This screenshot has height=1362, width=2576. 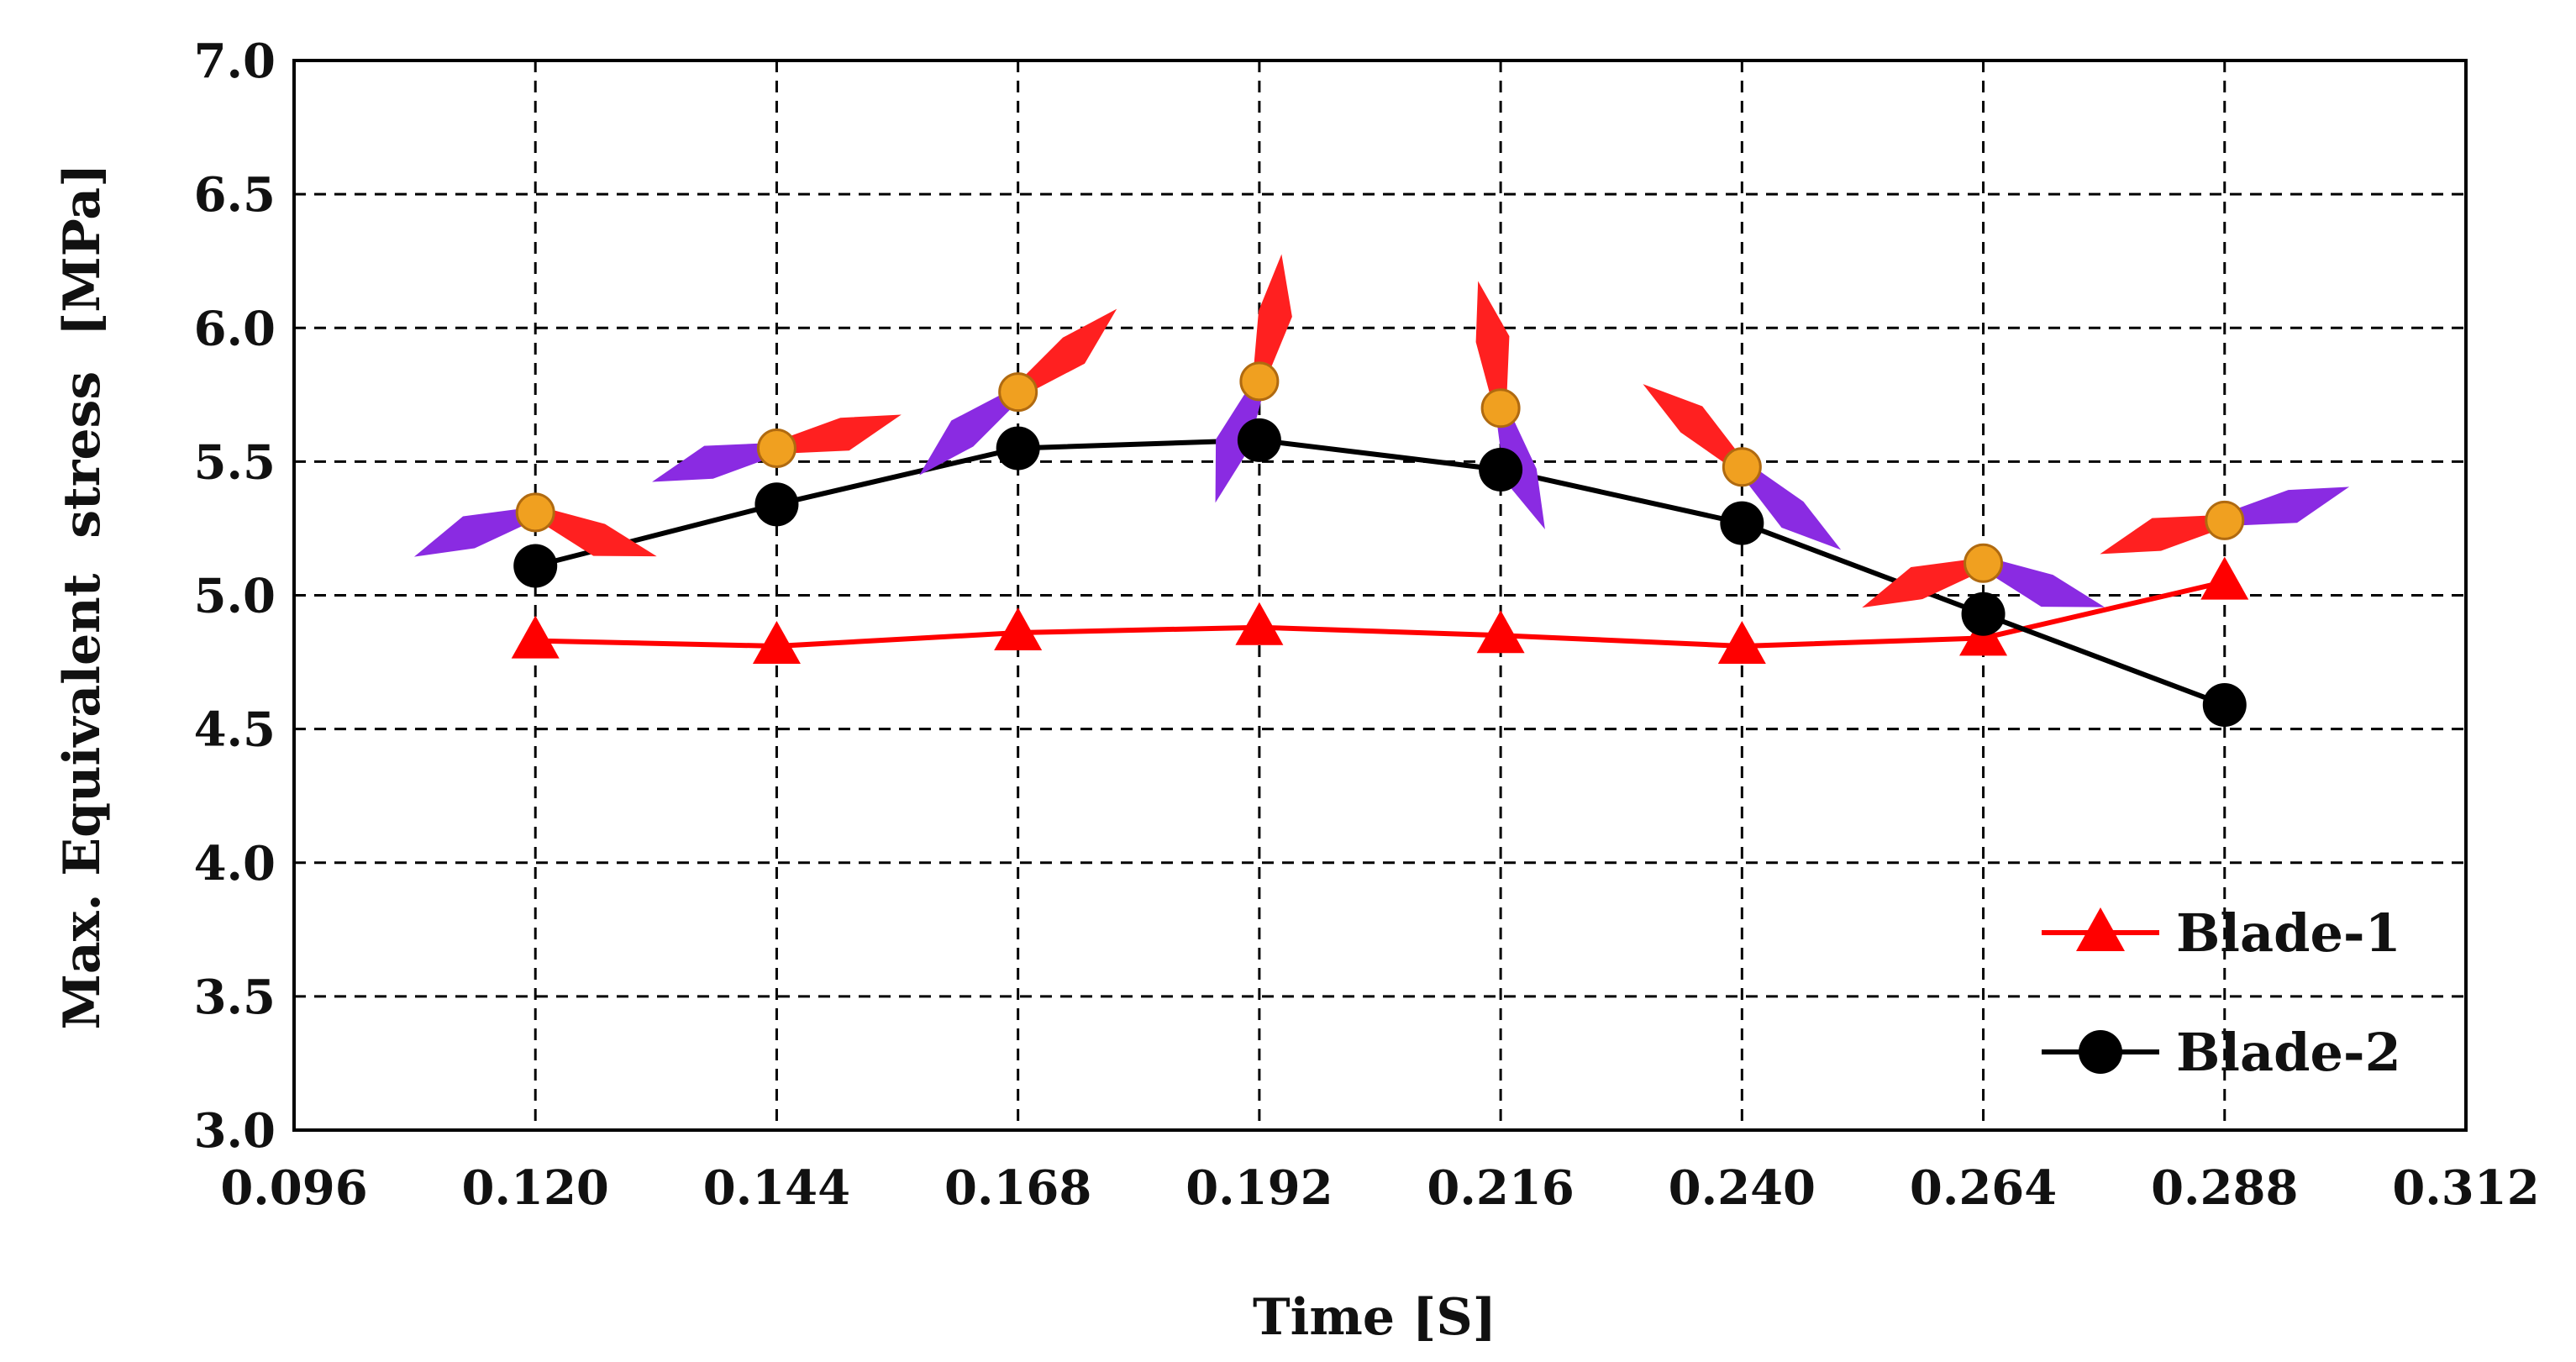 I want to click on y-tick-label: 3.5, so click(x=235, y=997).